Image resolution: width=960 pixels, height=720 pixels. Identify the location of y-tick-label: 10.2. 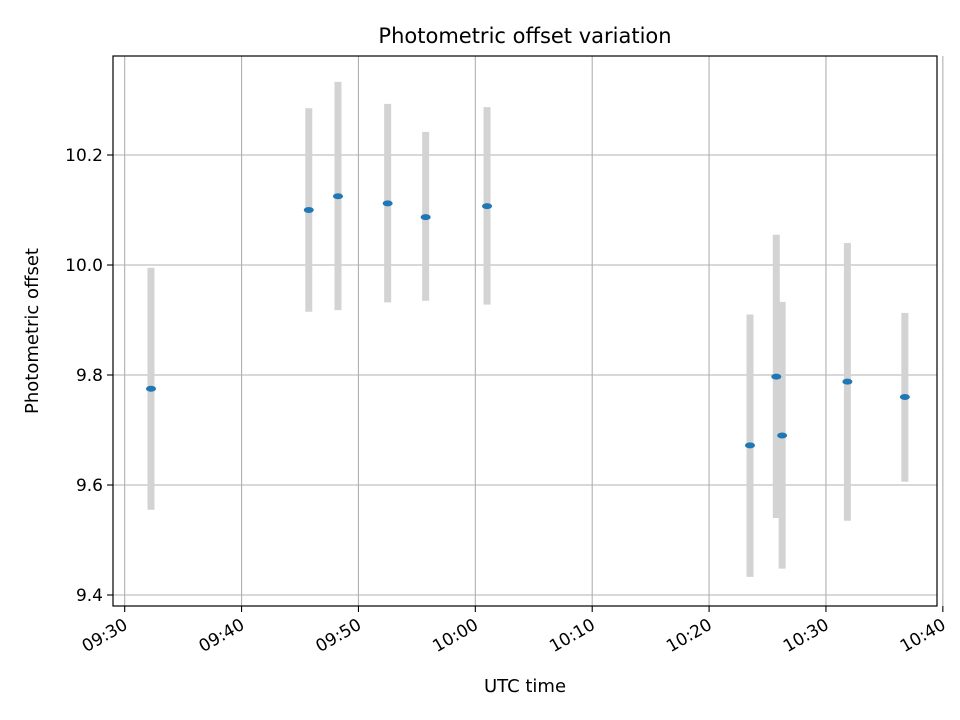
(84, 156).